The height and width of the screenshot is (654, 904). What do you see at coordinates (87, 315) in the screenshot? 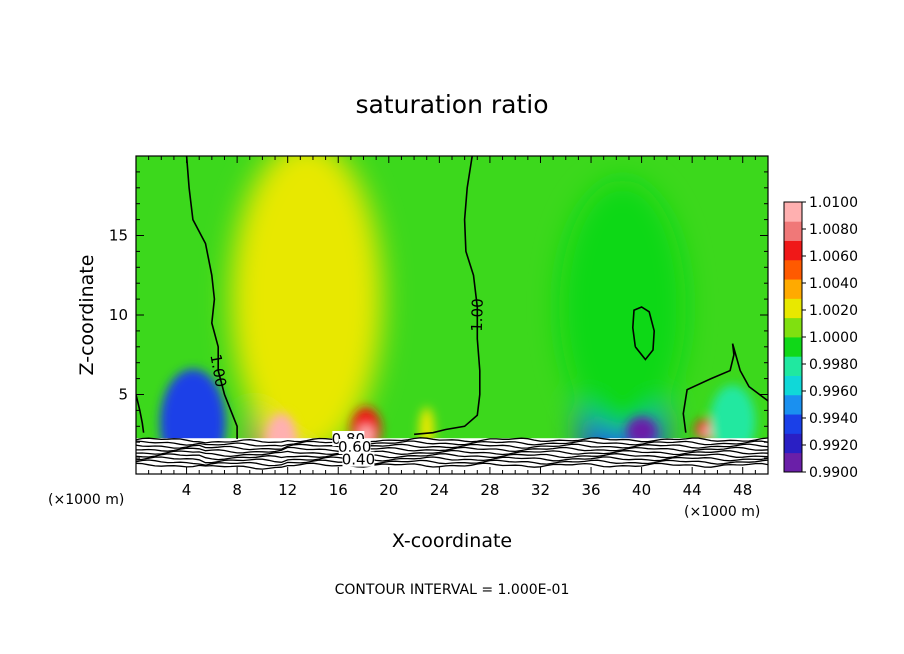
I see `y-axis-label: Z-coordinate` at bounding box center [87, 315].